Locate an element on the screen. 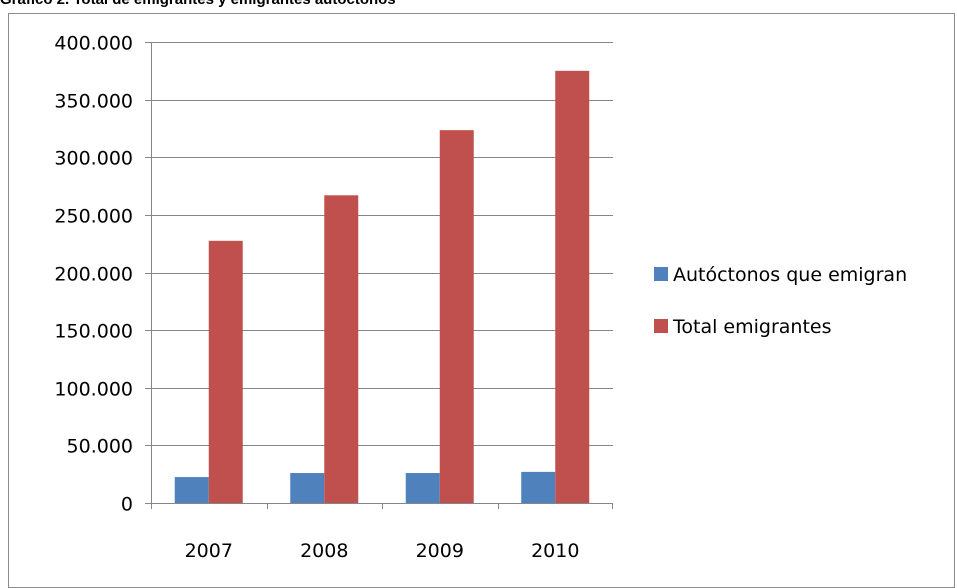 The image size is (957, 588). bar-total-2007 is located at coordinates (225, 371).